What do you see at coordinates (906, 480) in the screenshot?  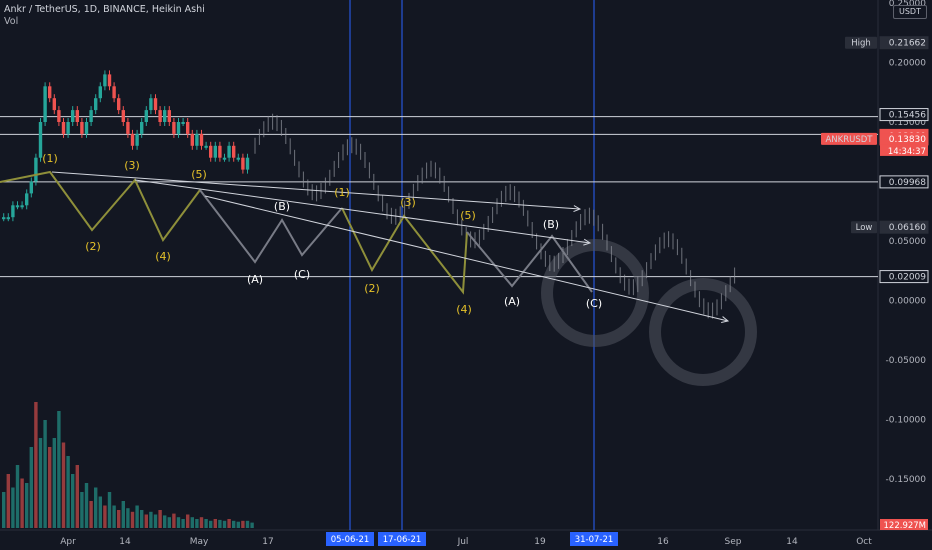 I see `price-tick: -0.15000` at bounding box center [906, 480].